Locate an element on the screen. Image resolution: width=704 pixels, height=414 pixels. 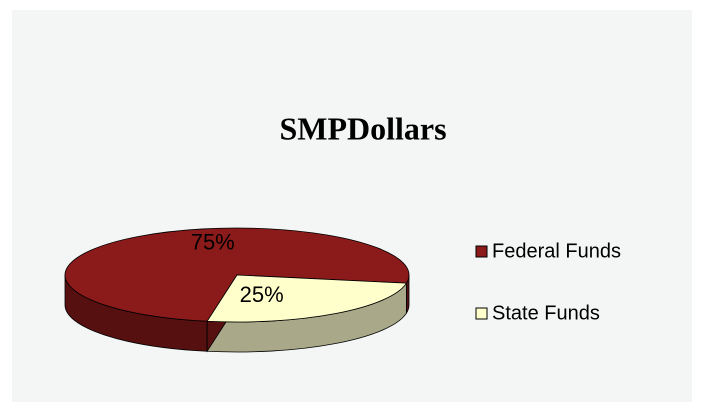
chart-title: SMPDollars is located at coordinates (362, 128).